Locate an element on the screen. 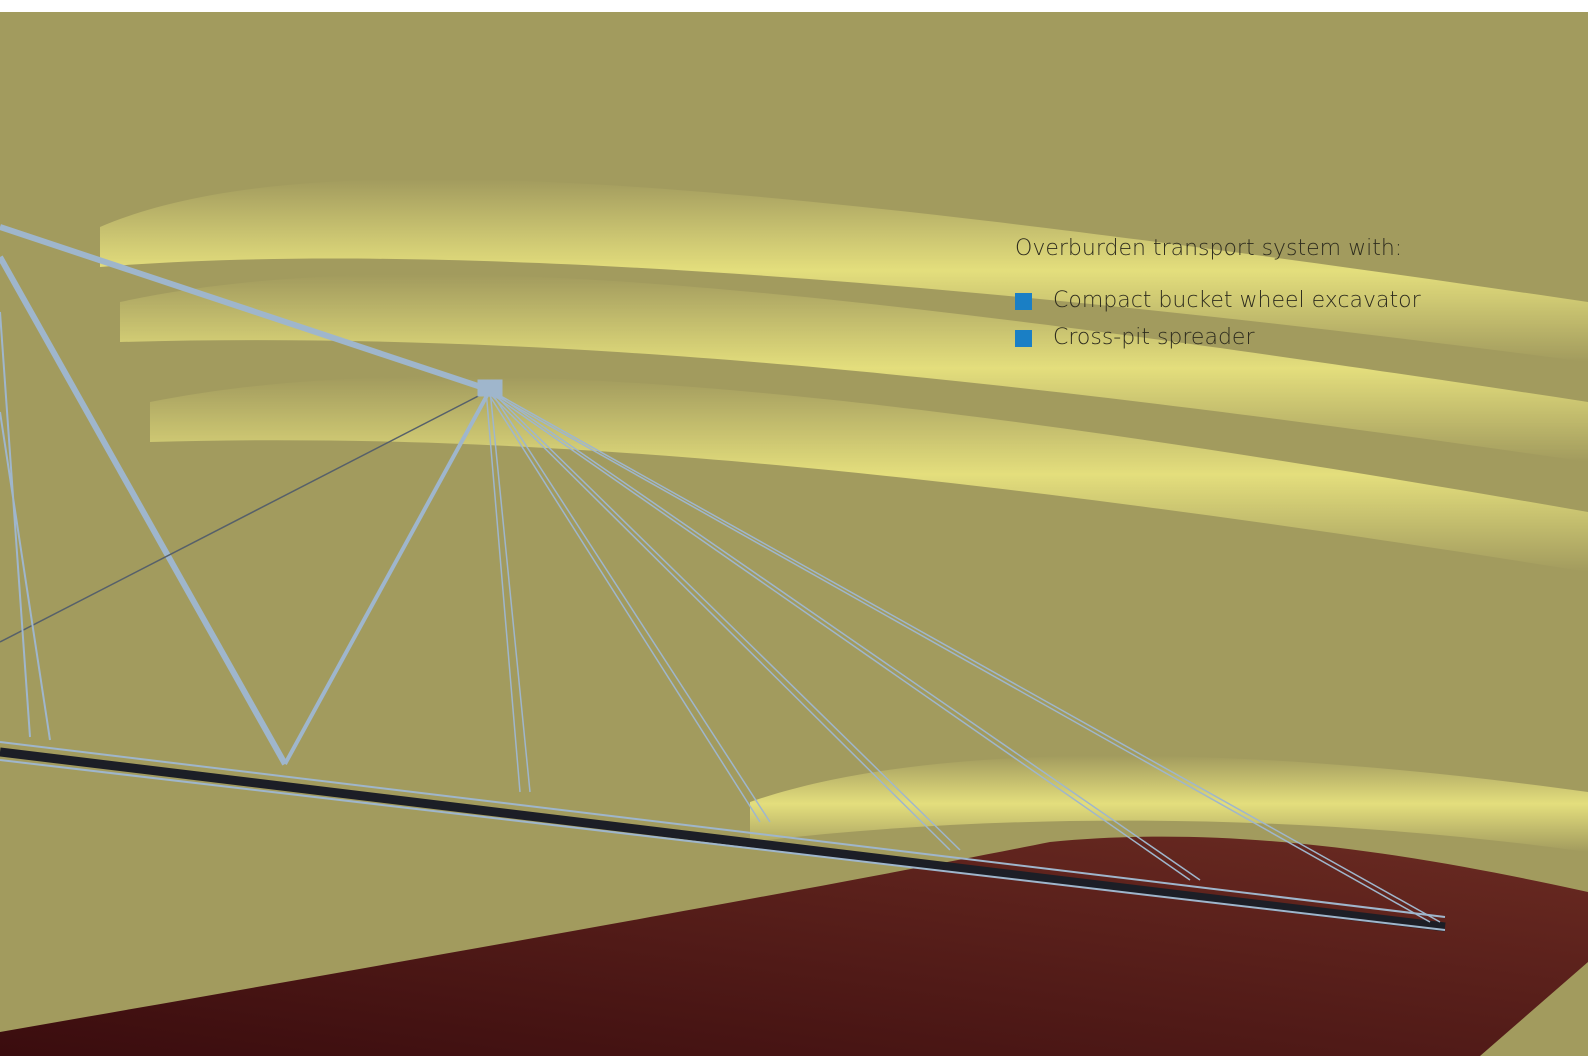 The height and width of the screenshot is (1056, 1588). caption-intro: Overburden transport system with: is located at coordinates (1209, 248).